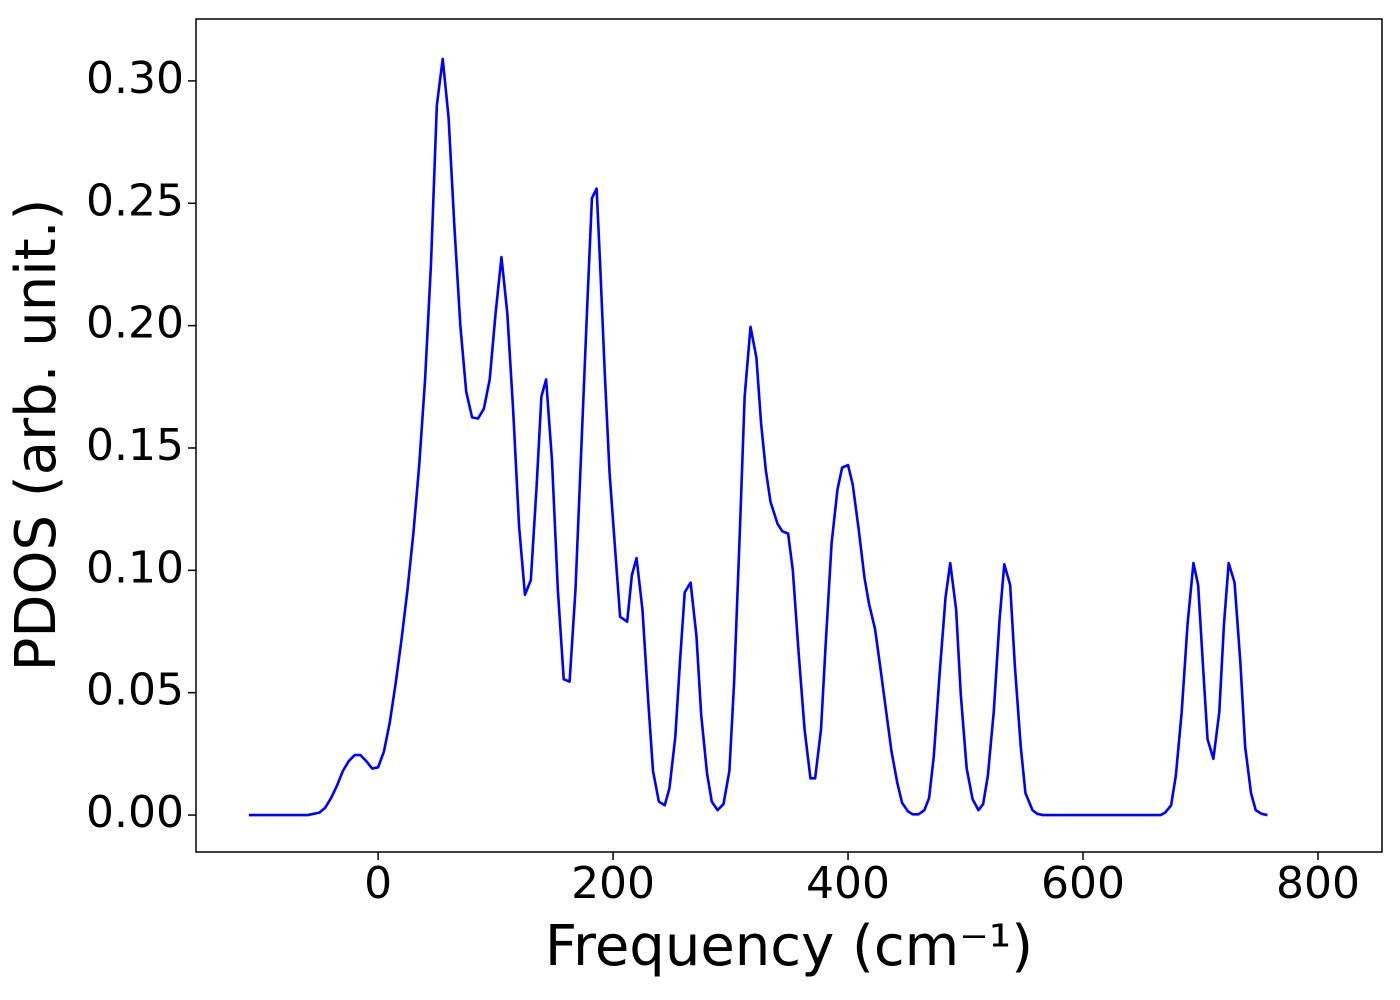  What do you see at coordinates (1083, 883) in the screenshot?
I see `x-tick-label: 600` at bounding box center [1083, 883].